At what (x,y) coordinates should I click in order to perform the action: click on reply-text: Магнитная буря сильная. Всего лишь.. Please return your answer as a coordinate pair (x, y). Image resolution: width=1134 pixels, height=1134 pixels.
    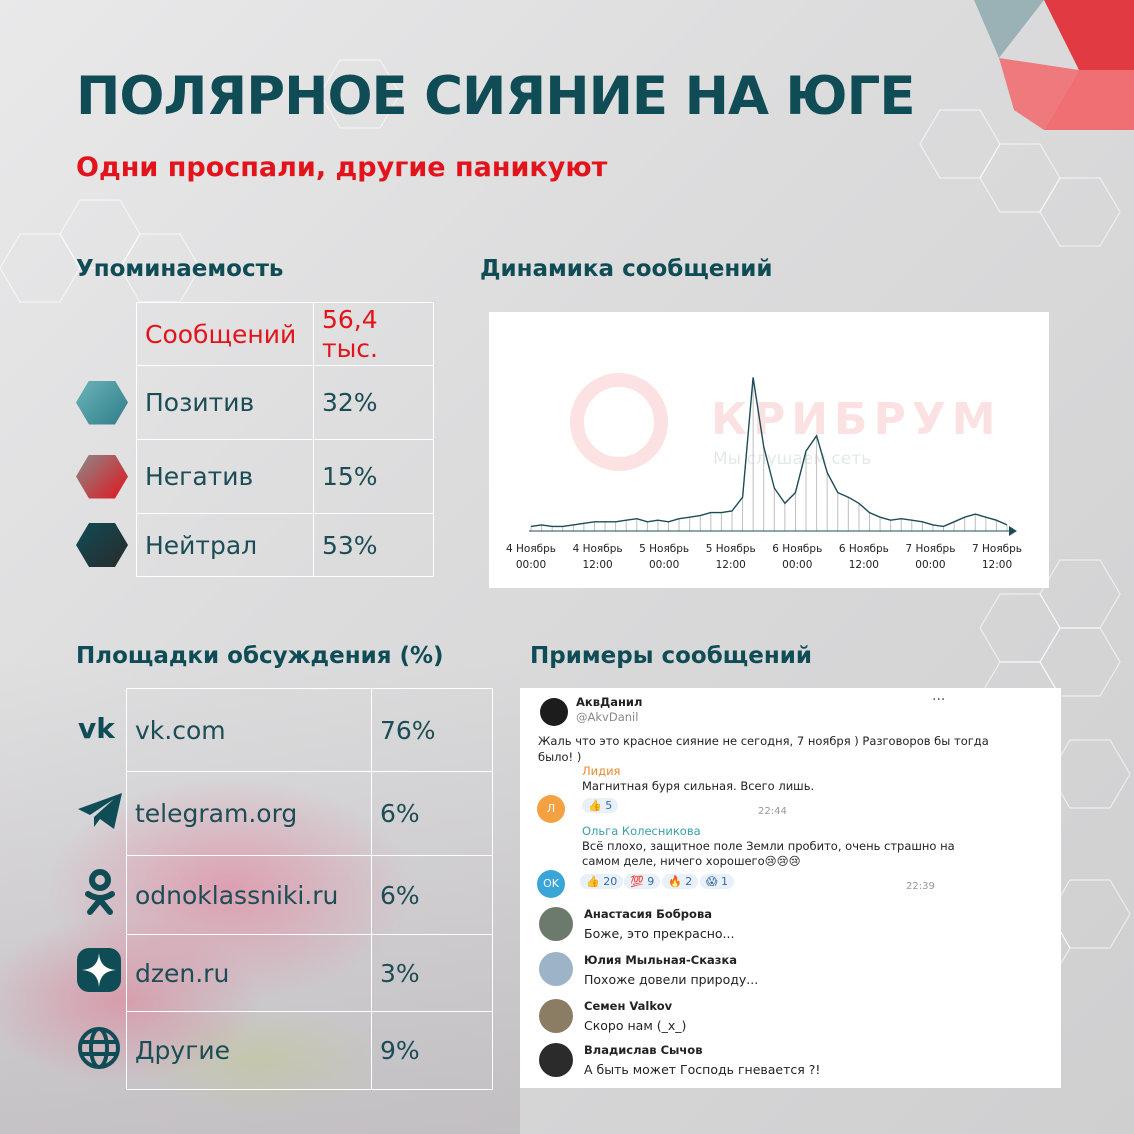
    Looking at the image, I should click on (698, 786).